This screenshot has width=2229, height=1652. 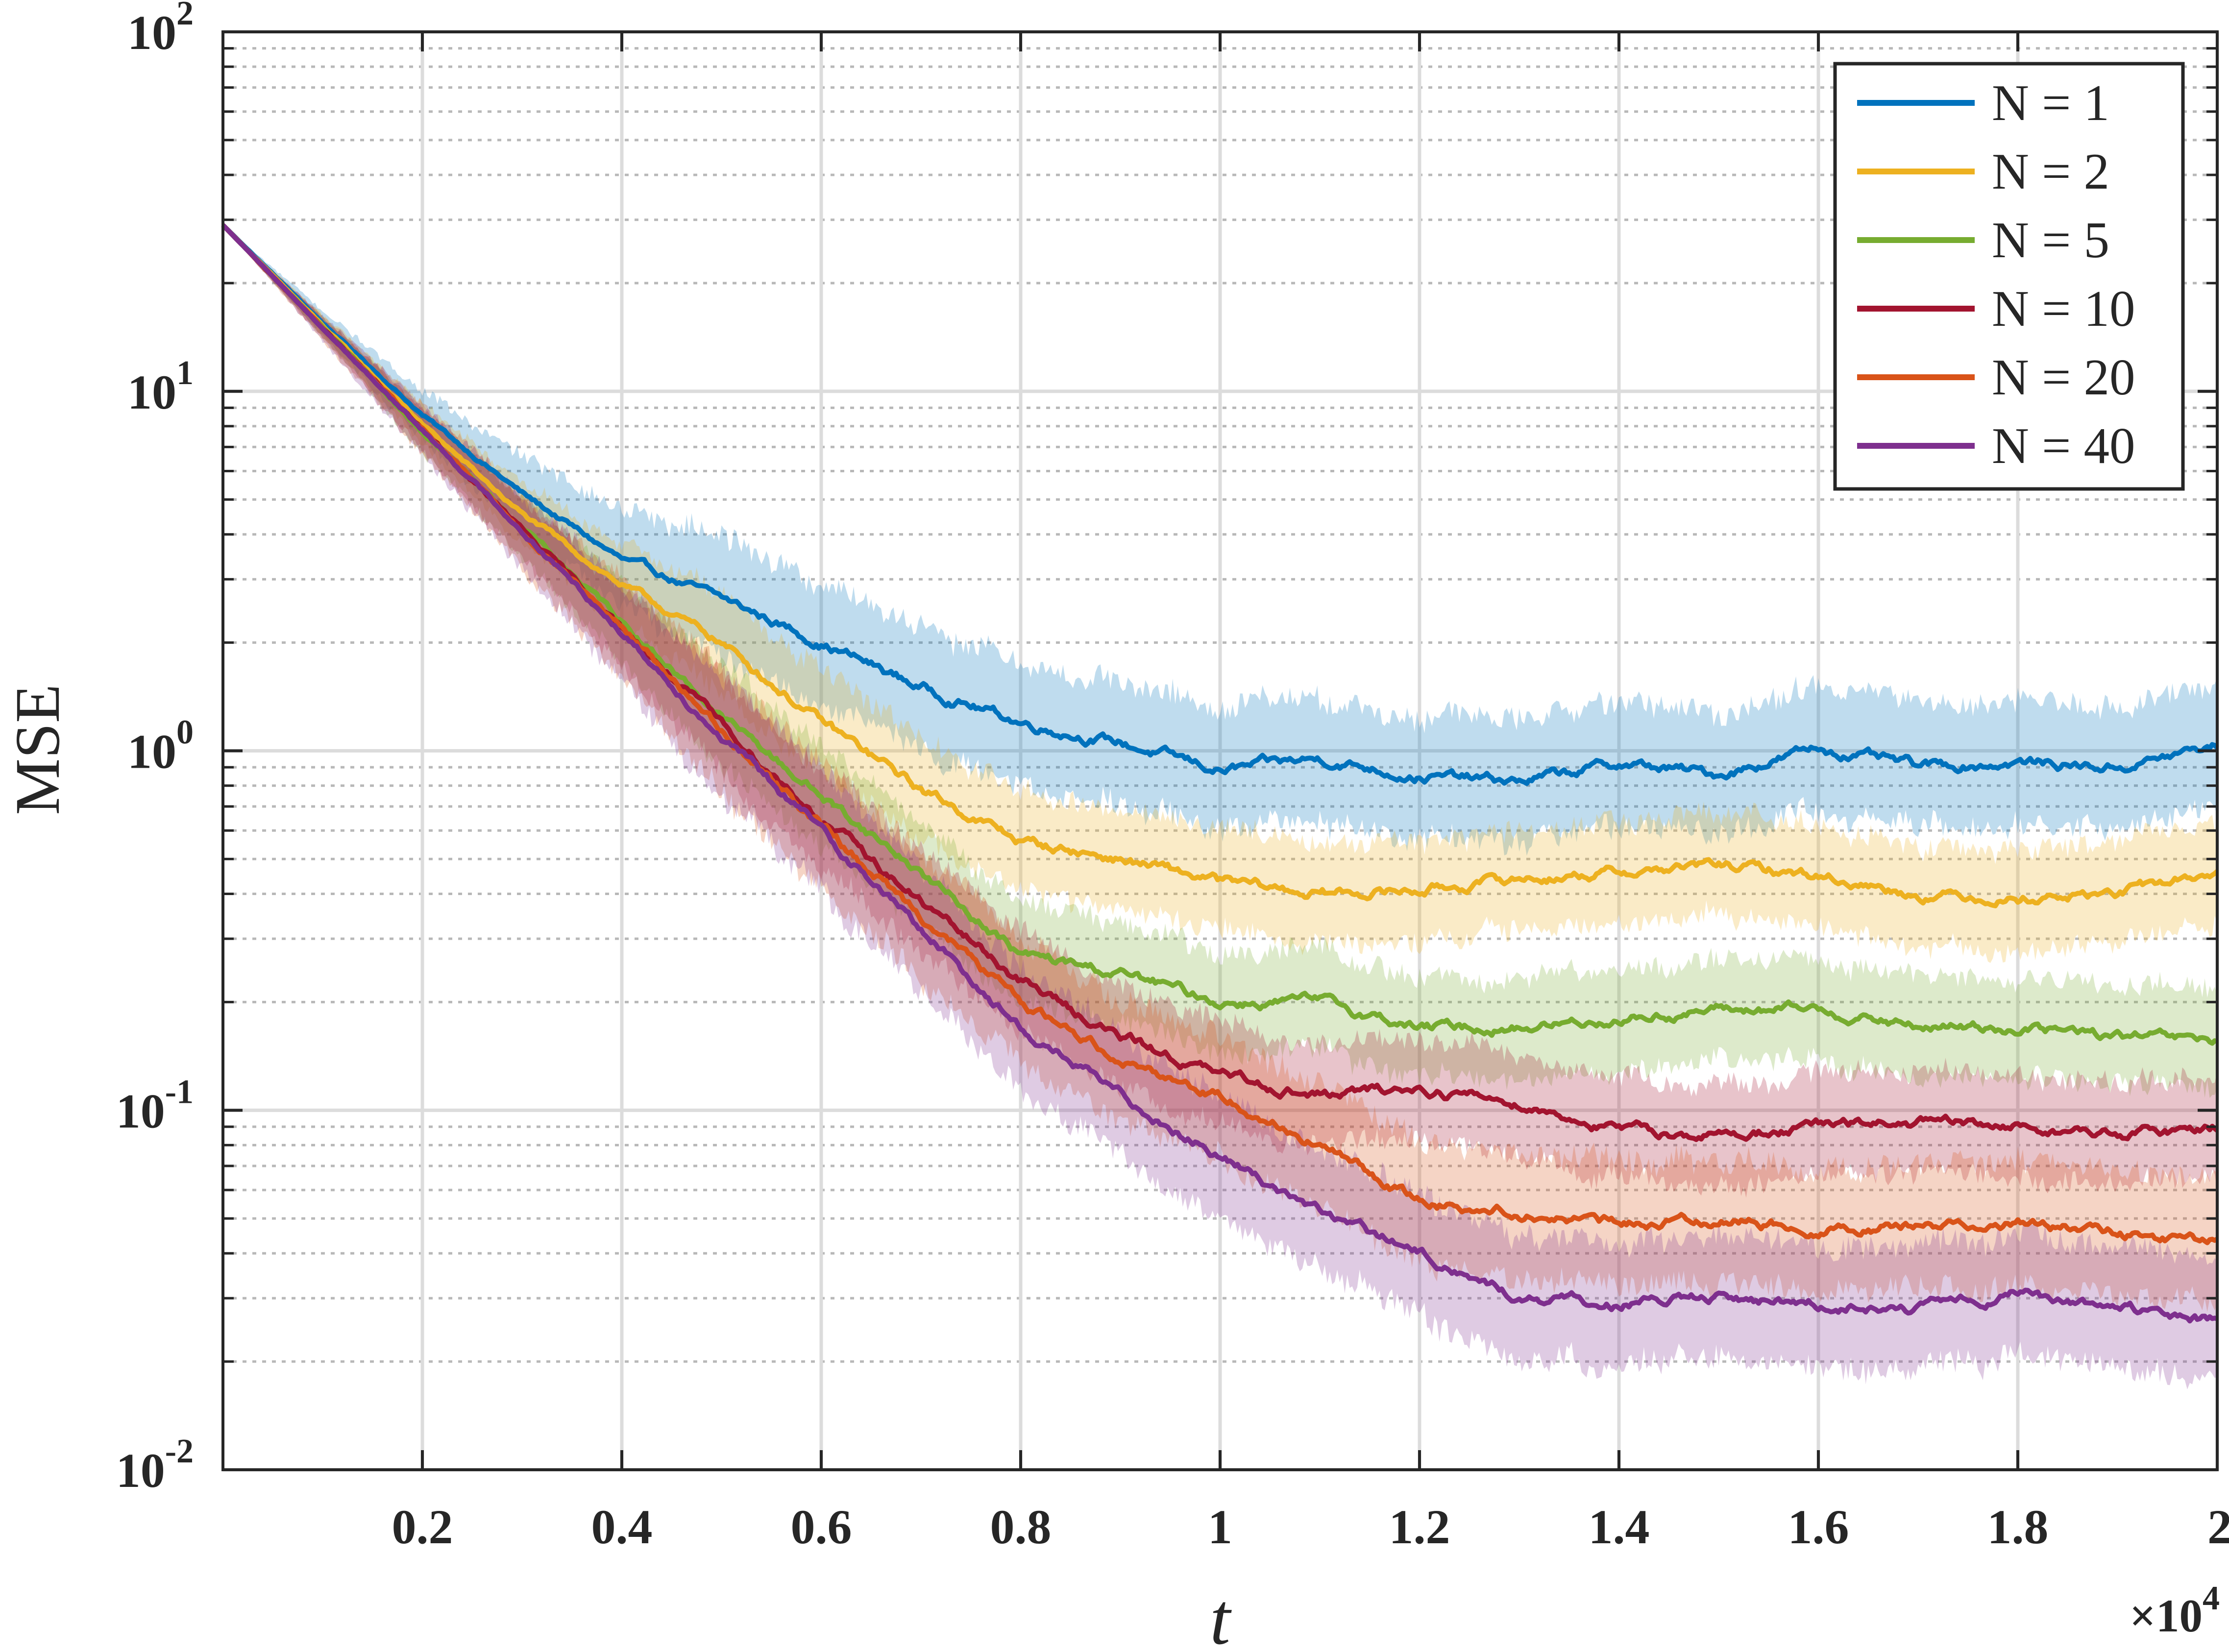 What do you see at coordinates (1996, 274) in the screenshot?
I see `legend-items: N = 1 N = 2 N = 5 N = 10 N = 20 N = 40` at bounding box center [1996, 274].